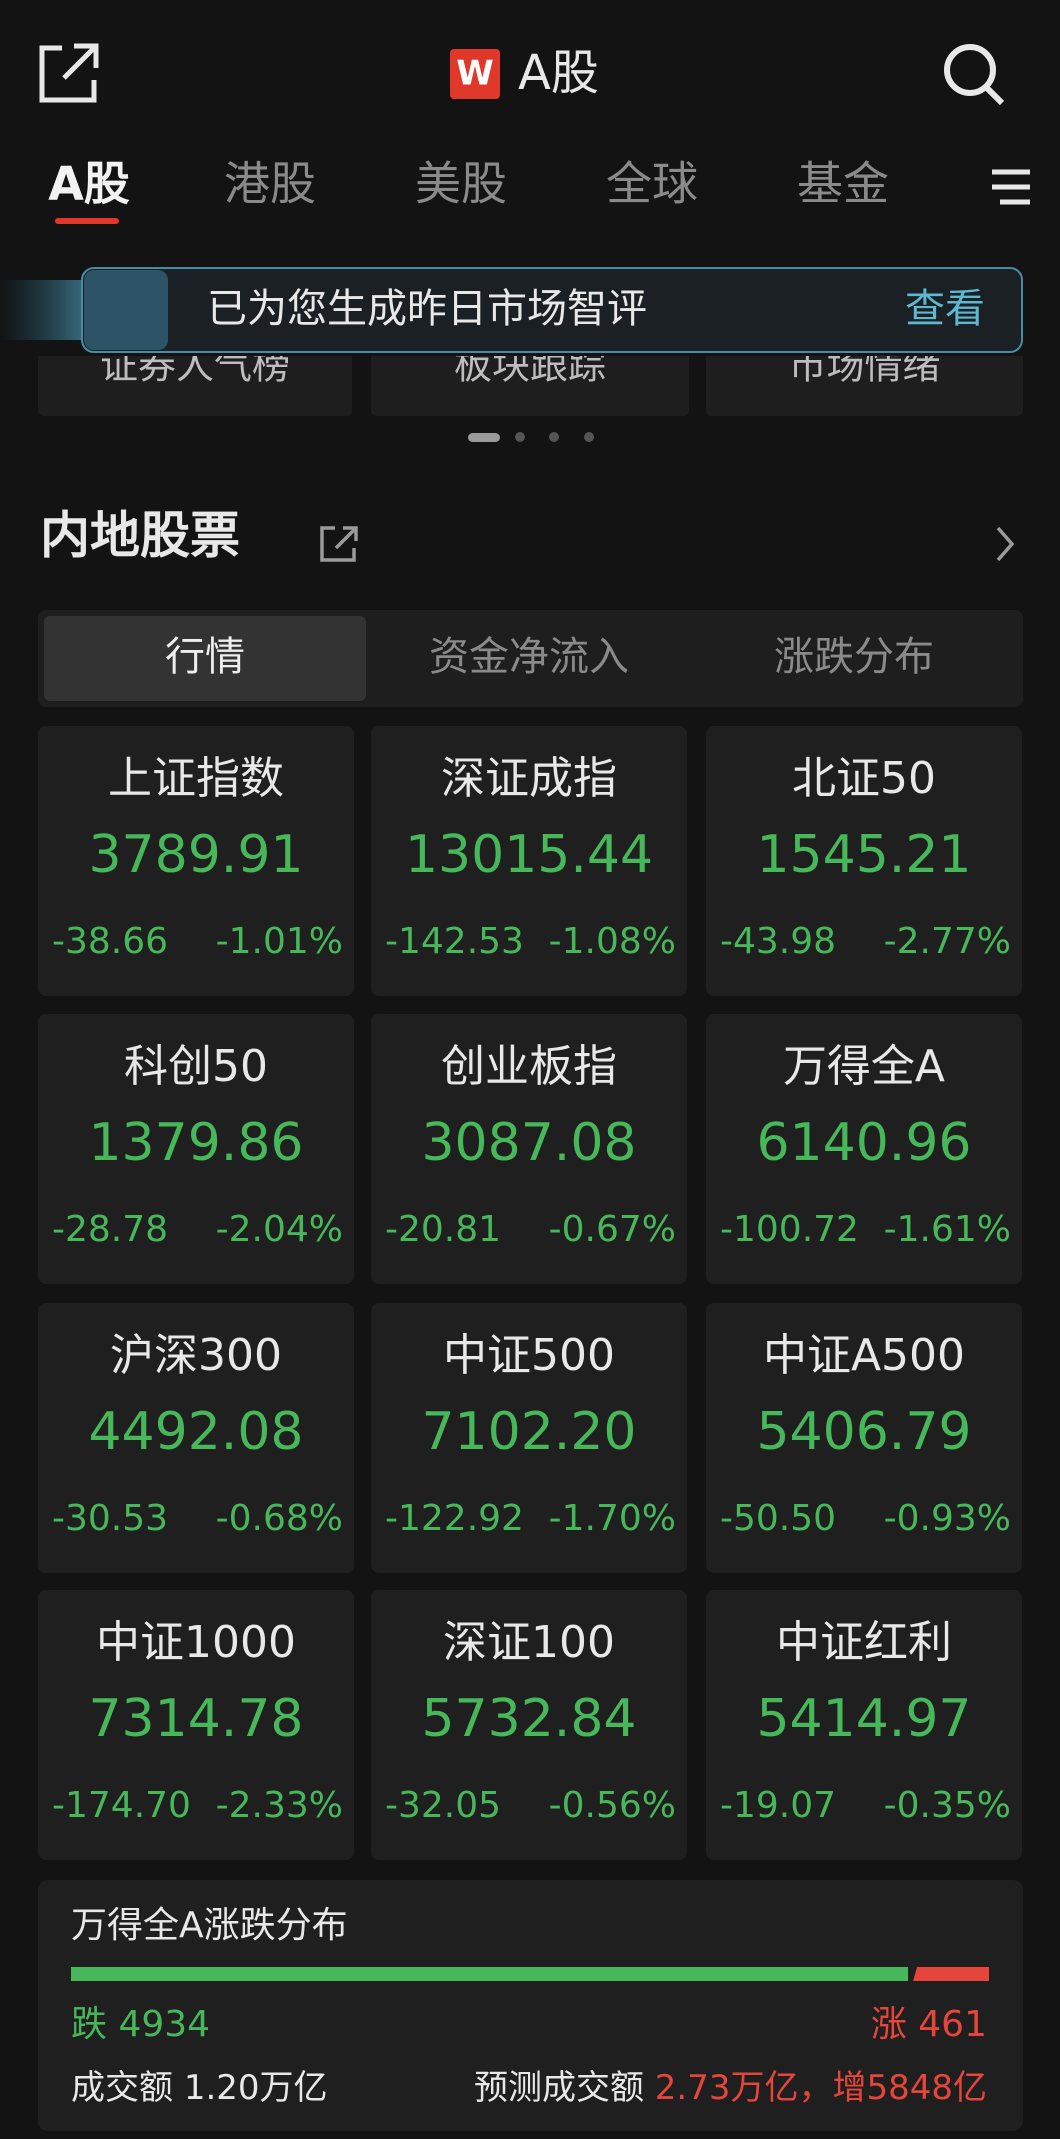  Describe the element at coordinates (947, 1229) in the screenshot. I see `index-pct: -1.61%` at that location.